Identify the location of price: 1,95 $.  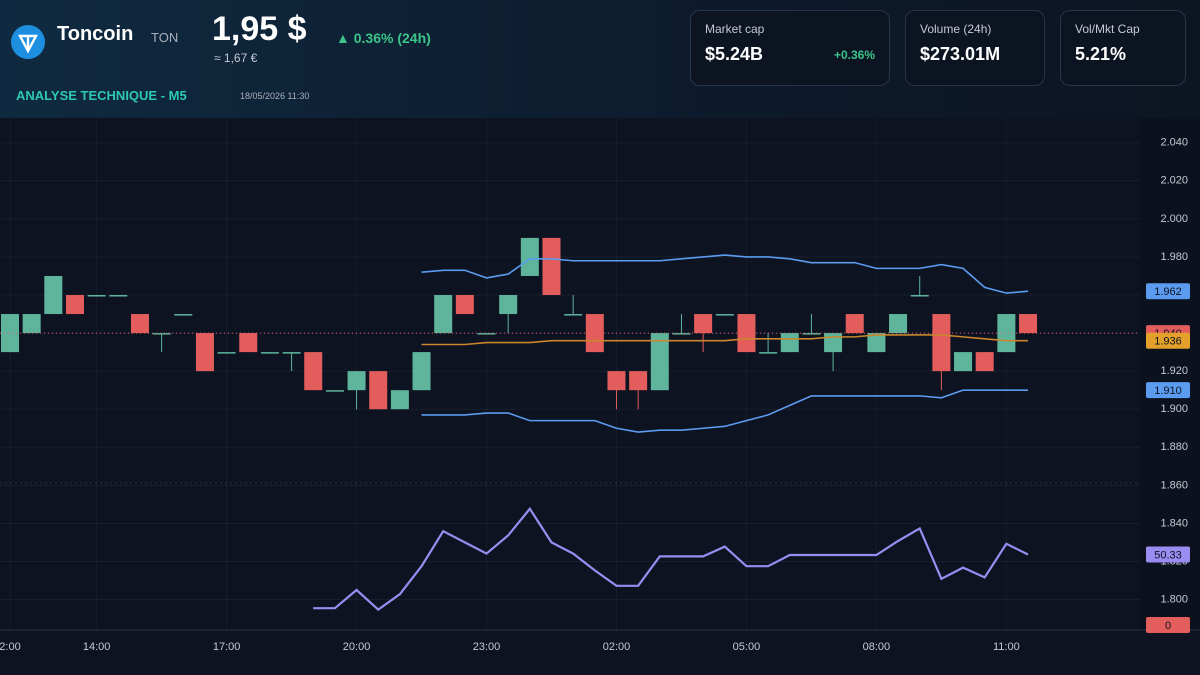
(259, 29).